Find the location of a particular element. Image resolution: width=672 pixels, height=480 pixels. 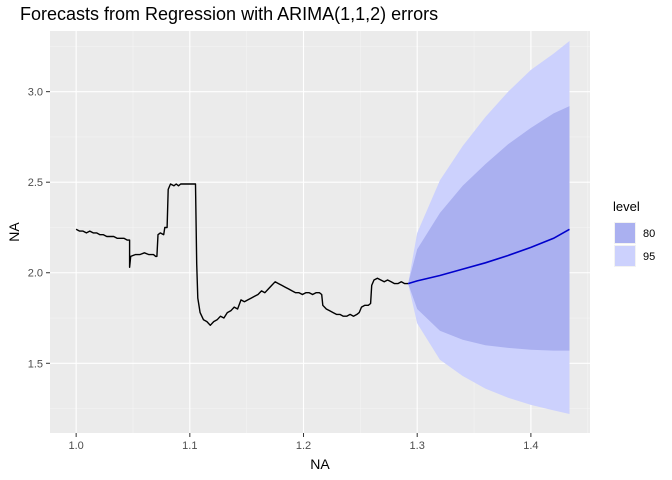

y-axis: 1.5 2.0 2.5 3.0 is located at coordinates (39, 228).